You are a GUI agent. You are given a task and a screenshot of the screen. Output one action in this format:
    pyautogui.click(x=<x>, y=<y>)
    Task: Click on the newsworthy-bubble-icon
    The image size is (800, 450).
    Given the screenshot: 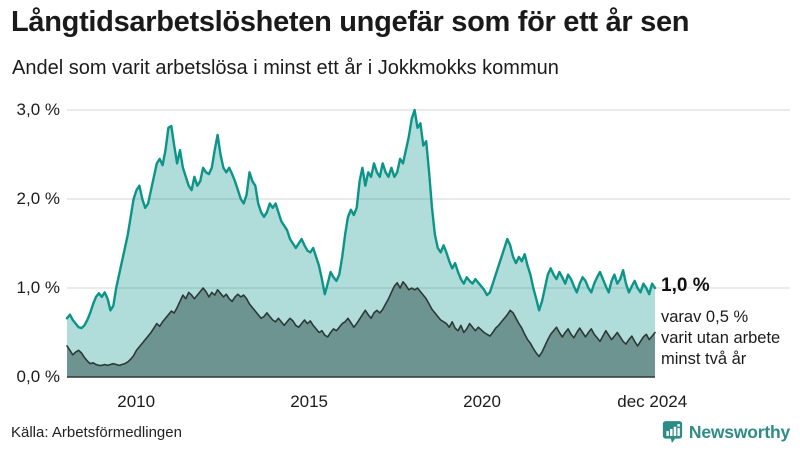 What is the action you would take?
    pyautogui.click(x=672, y=432)
    